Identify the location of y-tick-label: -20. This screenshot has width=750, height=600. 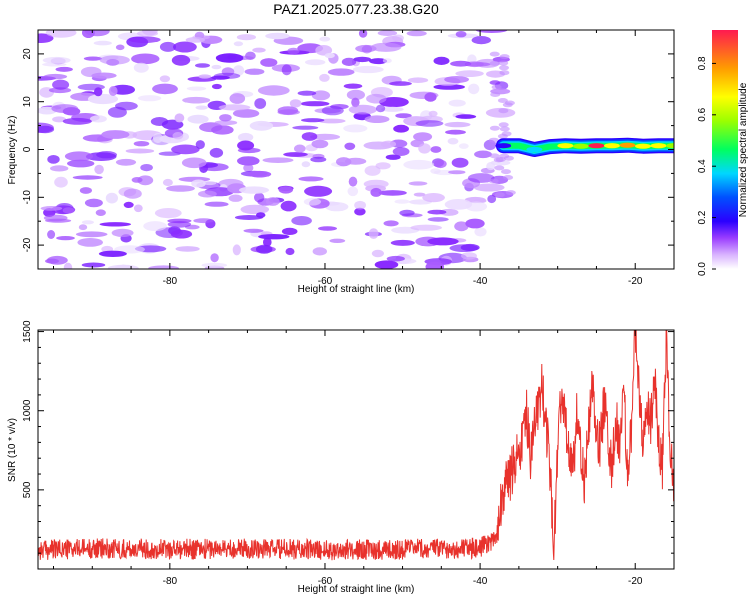
(27, 244).